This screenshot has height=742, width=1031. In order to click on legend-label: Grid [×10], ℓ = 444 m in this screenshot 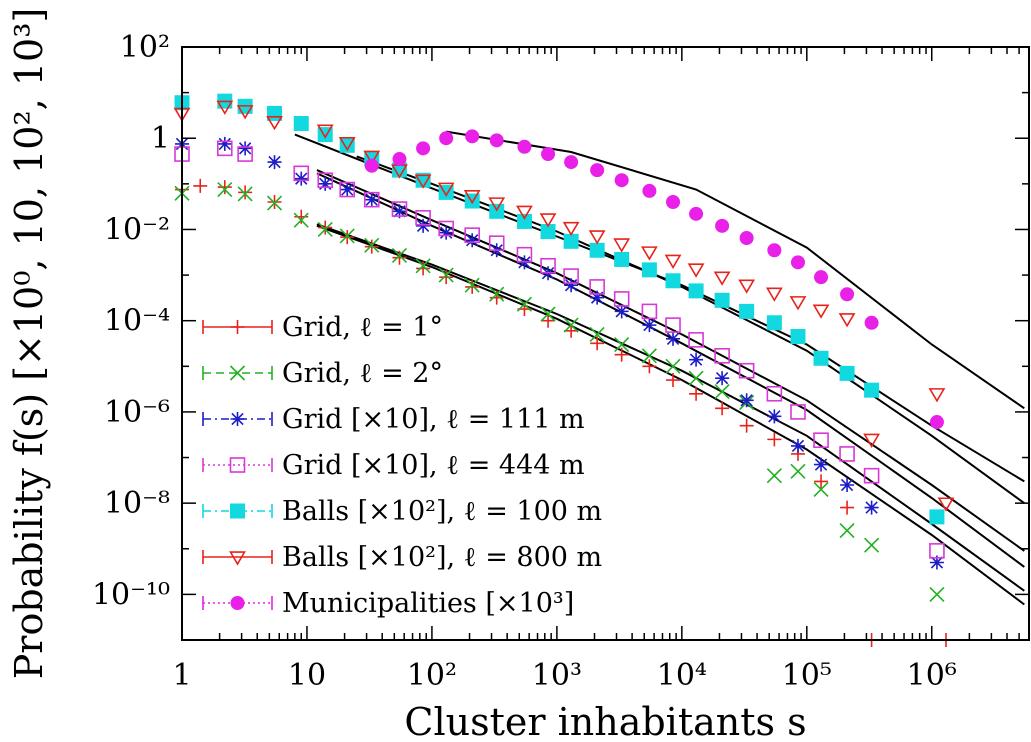, I will do `click(433, 465)`.